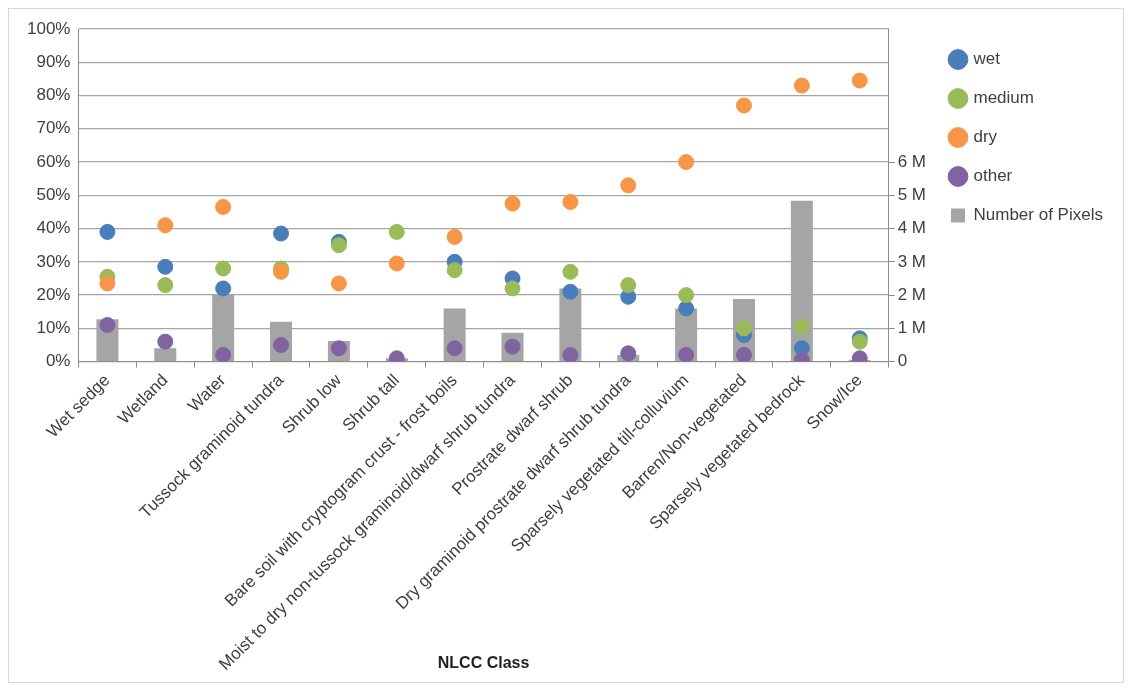 Image resolution: width=1132 pixels, height=691 pixels. What do you see at coordinates (53, 294) in the screenshot?
I see `y-tick-label: 20%` at bounding box center [53, 294].